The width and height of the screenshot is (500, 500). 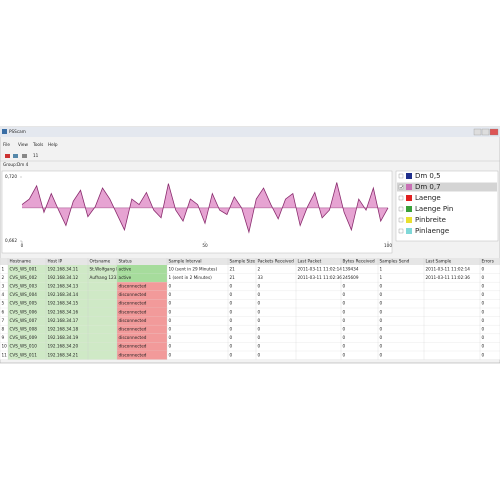 I want to click on column-header: Last Packet, so click(x=310, y=261).